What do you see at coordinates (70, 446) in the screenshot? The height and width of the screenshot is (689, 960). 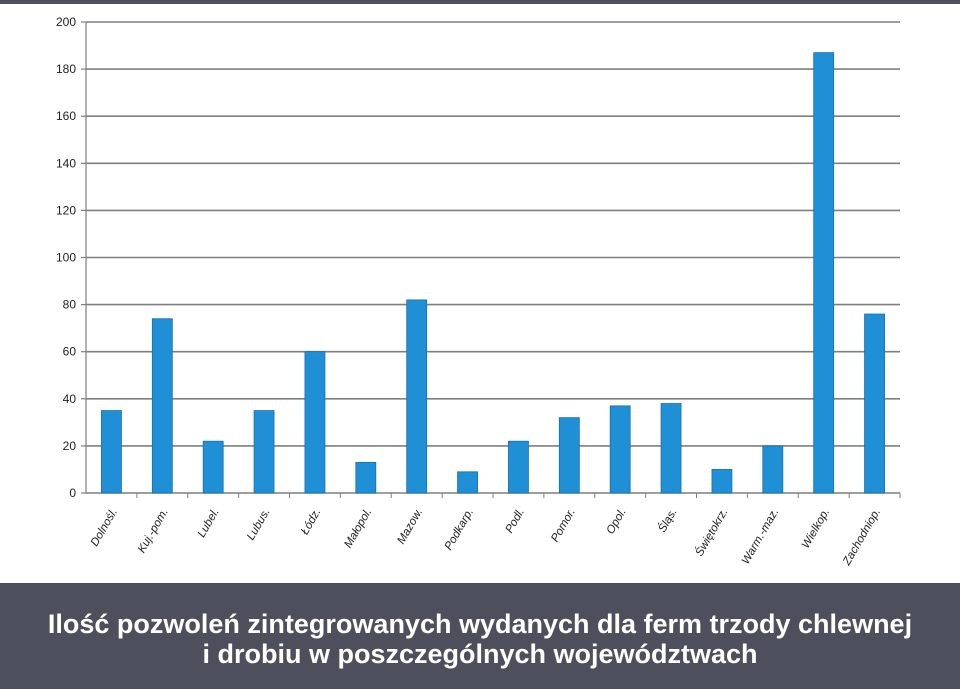 I see `y-tick-label: 20` at bounding box center [70, 446].